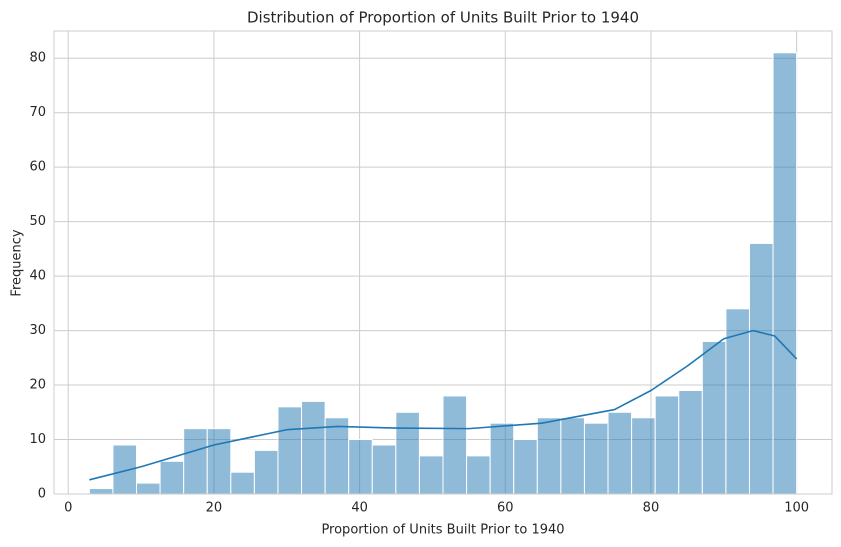 The height and width of the screenshot is (547, 841). Describe the element at coordinates (37, 112) in the screenshot. I see `y-tick-label: 70` at that location.